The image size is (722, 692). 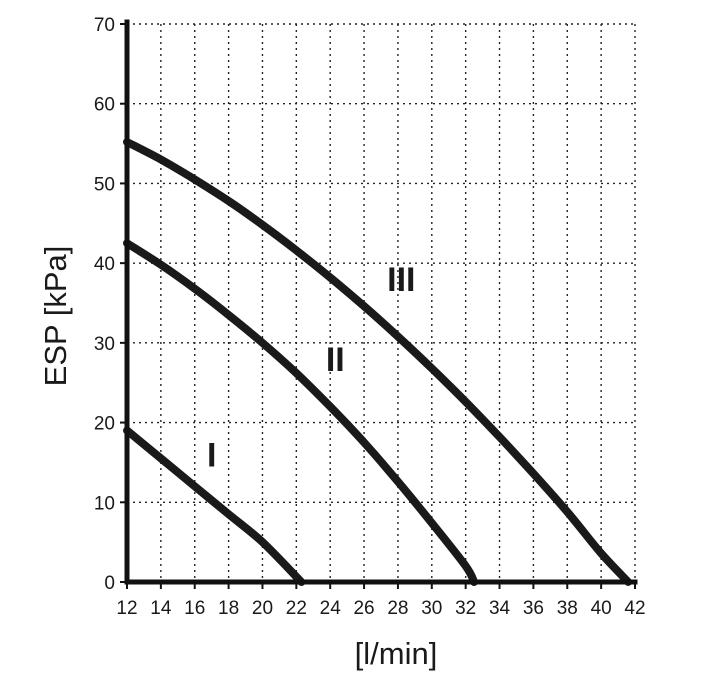 What do you see at coordinates (465, 608) in the screenshot?
I see `x-tick-label: 32` at bounding box center [465, 608].